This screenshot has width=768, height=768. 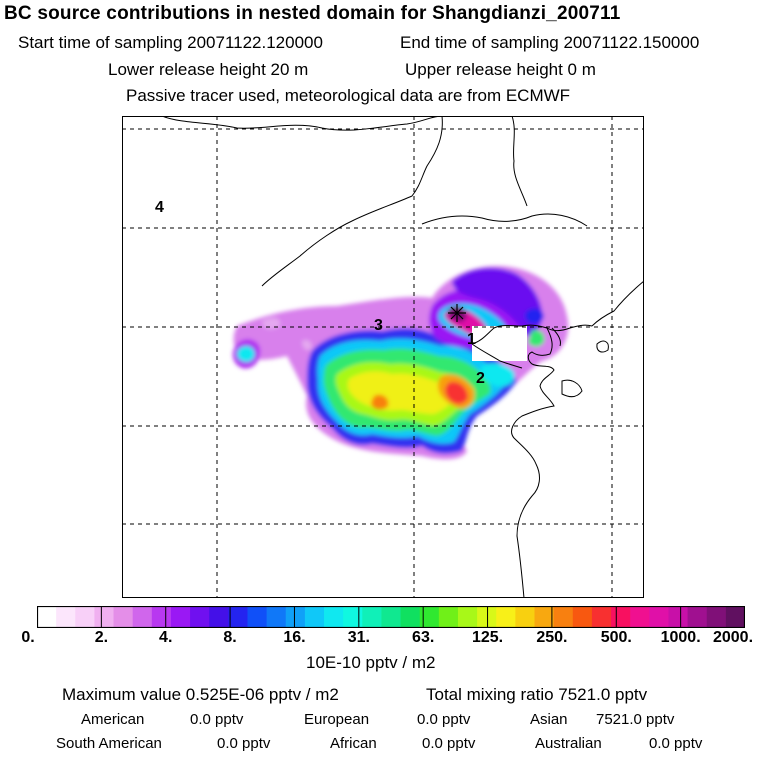 What do you see at coordinates (471, 339) in the screenshot?
I see `region-label-1: 1` at bounding box center [471, 339].